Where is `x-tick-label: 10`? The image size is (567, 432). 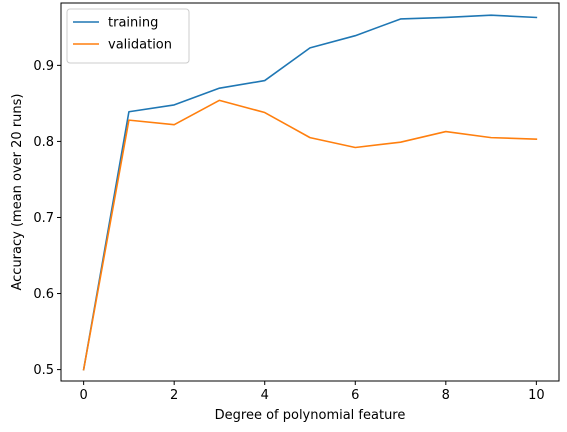 x-tick-label: 10 is located at coordinates (536, 395).